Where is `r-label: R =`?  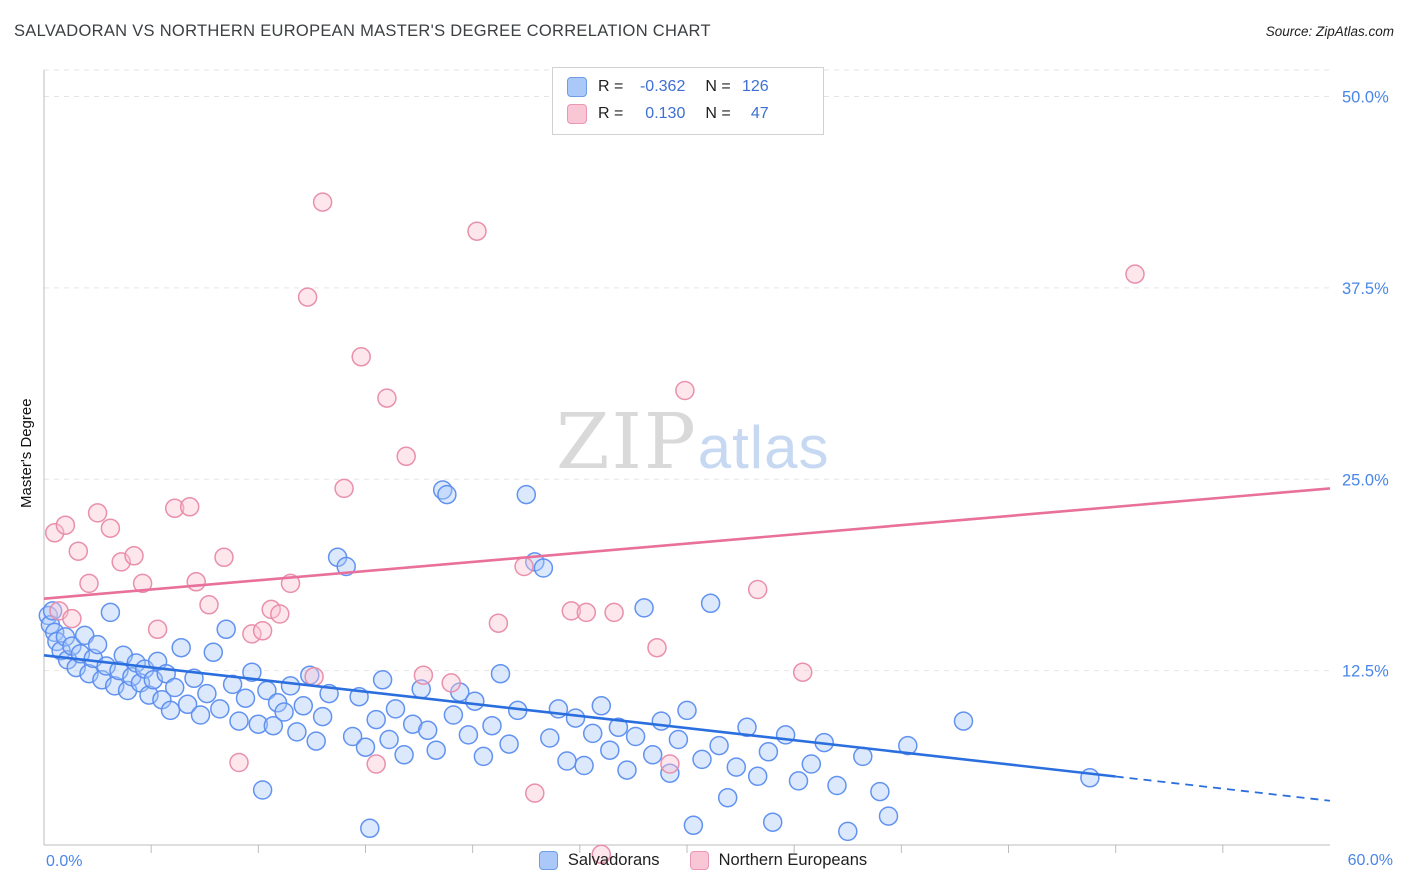 r-label: R = is located at coordinates (611, 86).